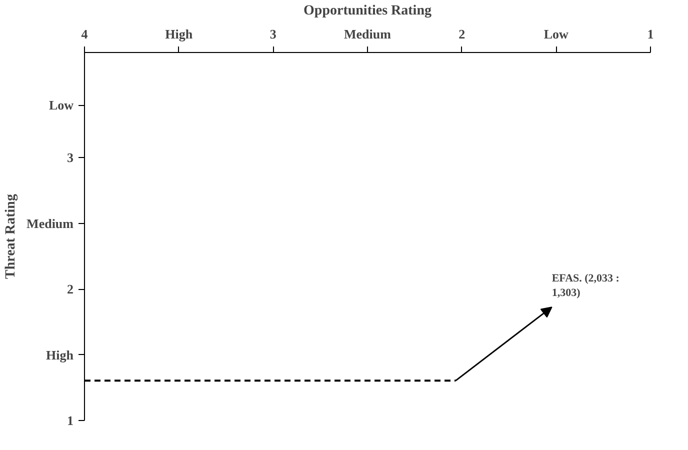  I want to click on x-axis-title: Opportunities Rating, so click(368, 11).